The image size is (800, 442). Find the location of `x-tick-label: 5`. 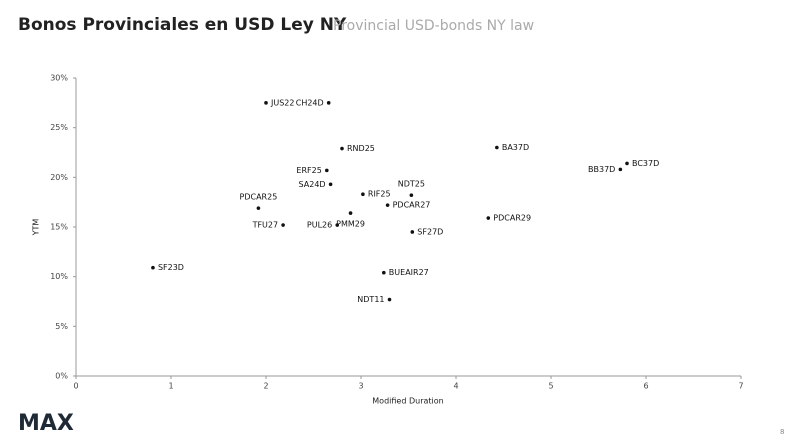

x-tick-label: 5 is located at coordinates (550, 386).